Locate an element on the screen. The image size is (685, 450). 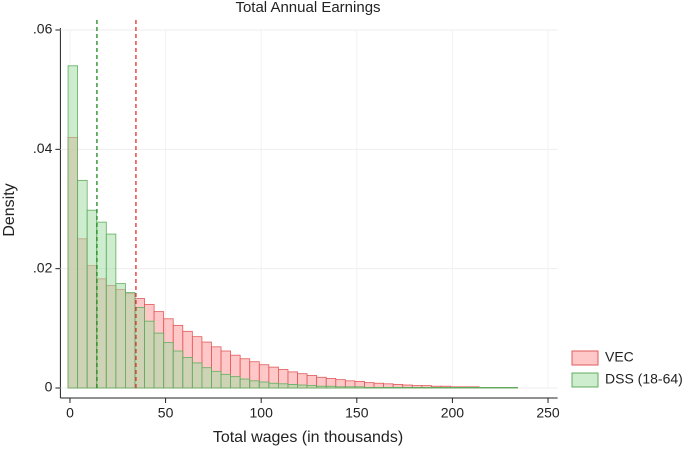
y-tick-label: .04 is located at coordinates (43, 148).